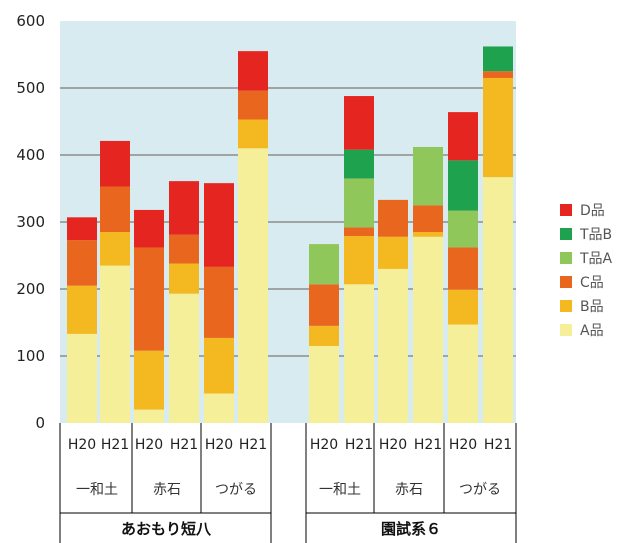 This screenshot has width=619, height=543. What do you see at coordinates (411, 529) in the screenshot?
I see `cultivar-label: 園試系６` at bounding box center [411, 529].